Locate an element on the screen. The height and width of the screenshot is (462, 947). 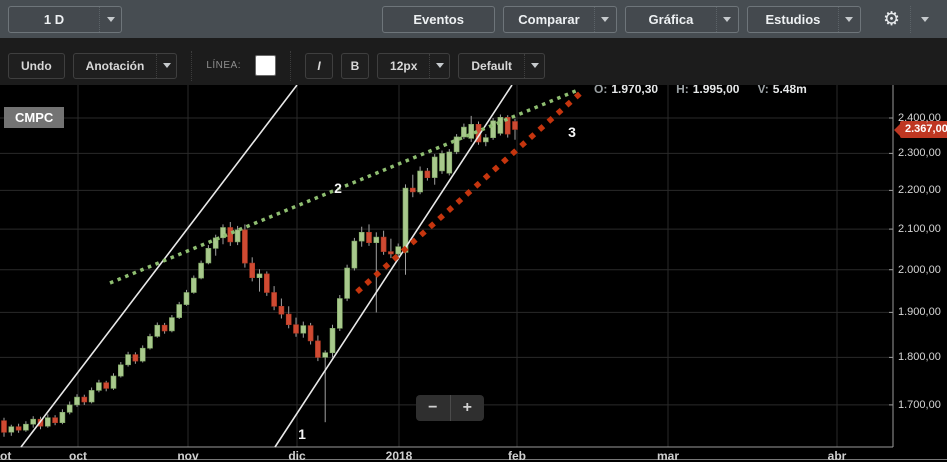
time-axis-label: nov is located at coordinates (188, 455).